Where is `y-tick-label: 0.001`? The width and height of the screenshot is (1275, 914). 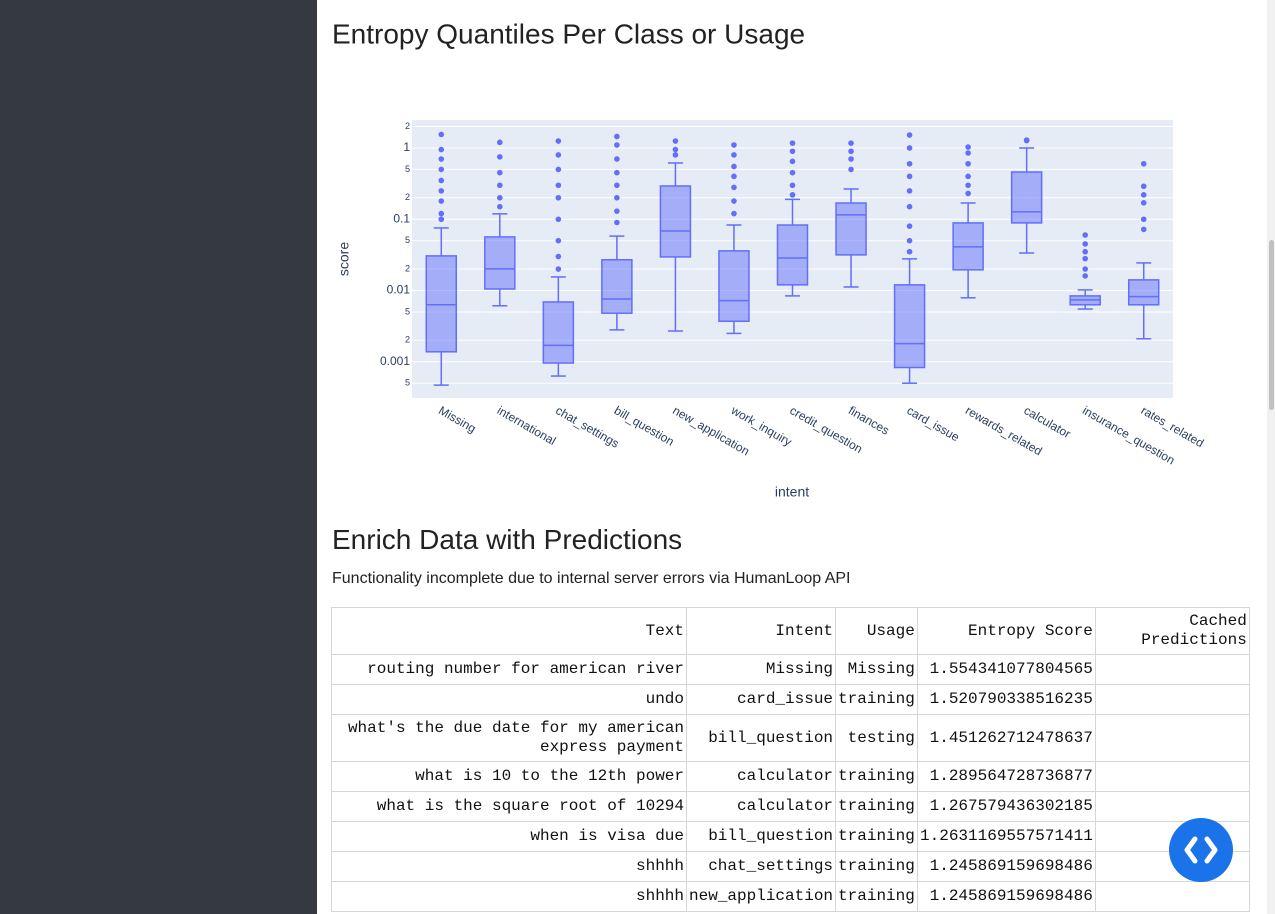
y-tick-label: 0.001 is located at coordinates (395, 361).